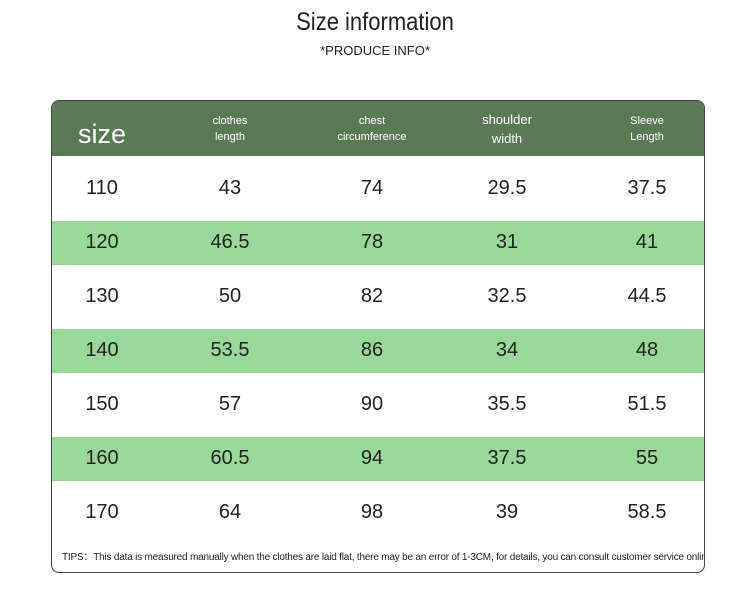  What do you see at coordinates (230, 458) in the screenshot?
I see `cell: 60.5` at bounding box center [230, 458].